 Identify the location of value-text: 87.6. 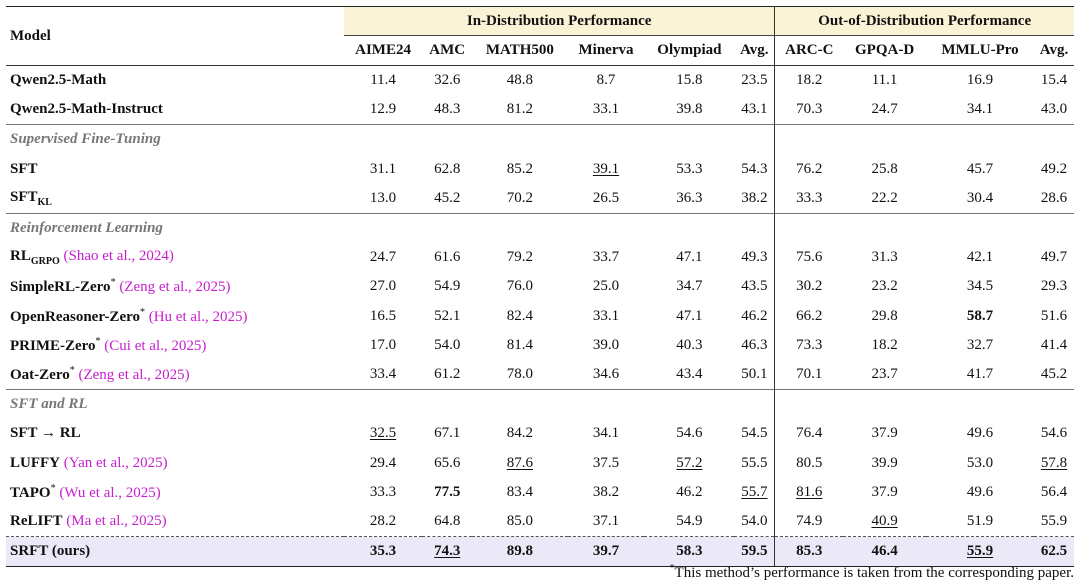
(520, 462).